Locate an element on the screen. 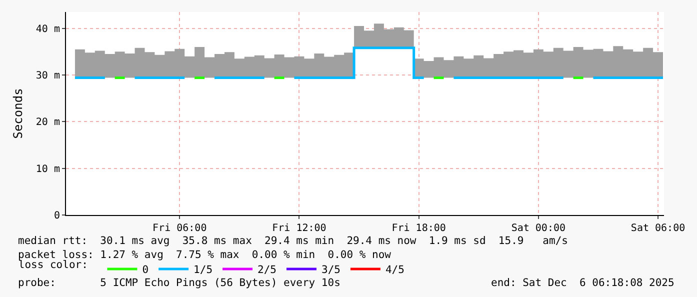 Image resolution: width=697 pixels, height=297 pixels. y-tick-label: 20 m is located at coordinates (48, 122).